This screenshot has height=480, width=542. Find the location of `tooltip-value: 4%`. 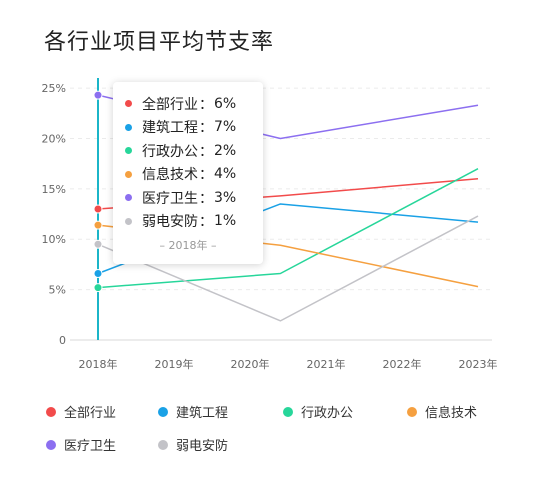

tooltip-value: 4% is located at coordinates (225, 174).